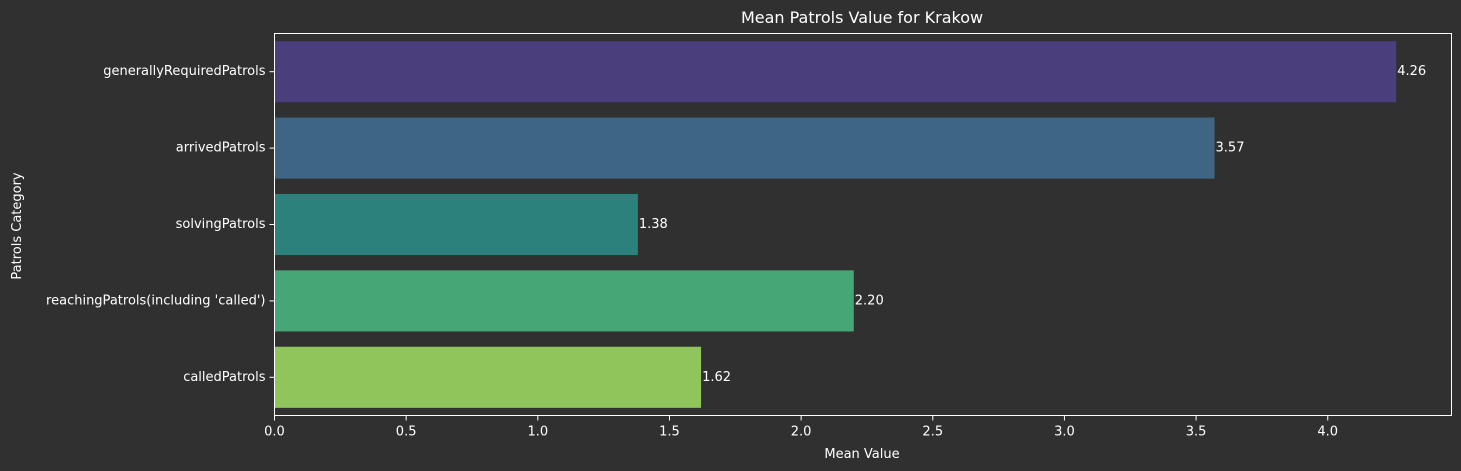 This screenshot has width=1461, height=471. I want to click on x-axis-title: Mean Value, so click(861, 454).